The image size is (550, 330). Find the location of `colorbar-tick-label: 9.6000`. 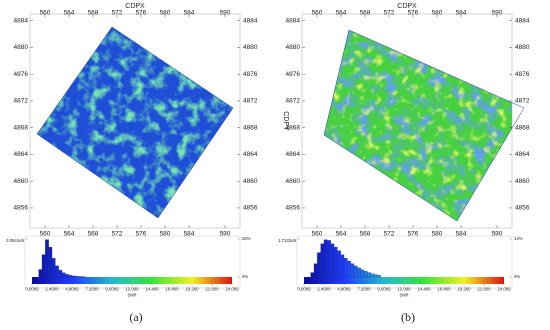

colorbar-tick-label: 9.6000 is located at coordinates (384, 289).